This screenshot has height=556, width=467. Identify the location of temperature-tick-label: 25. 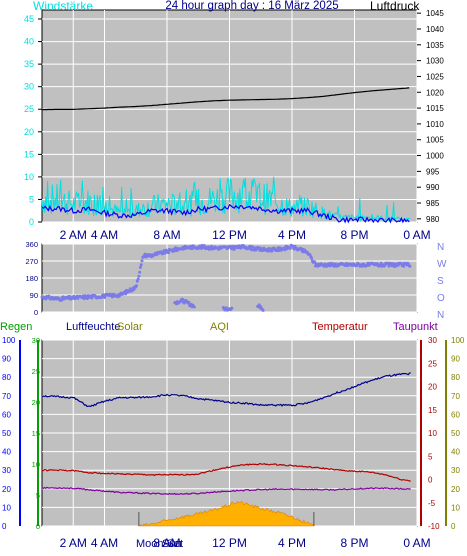
(432, 363).